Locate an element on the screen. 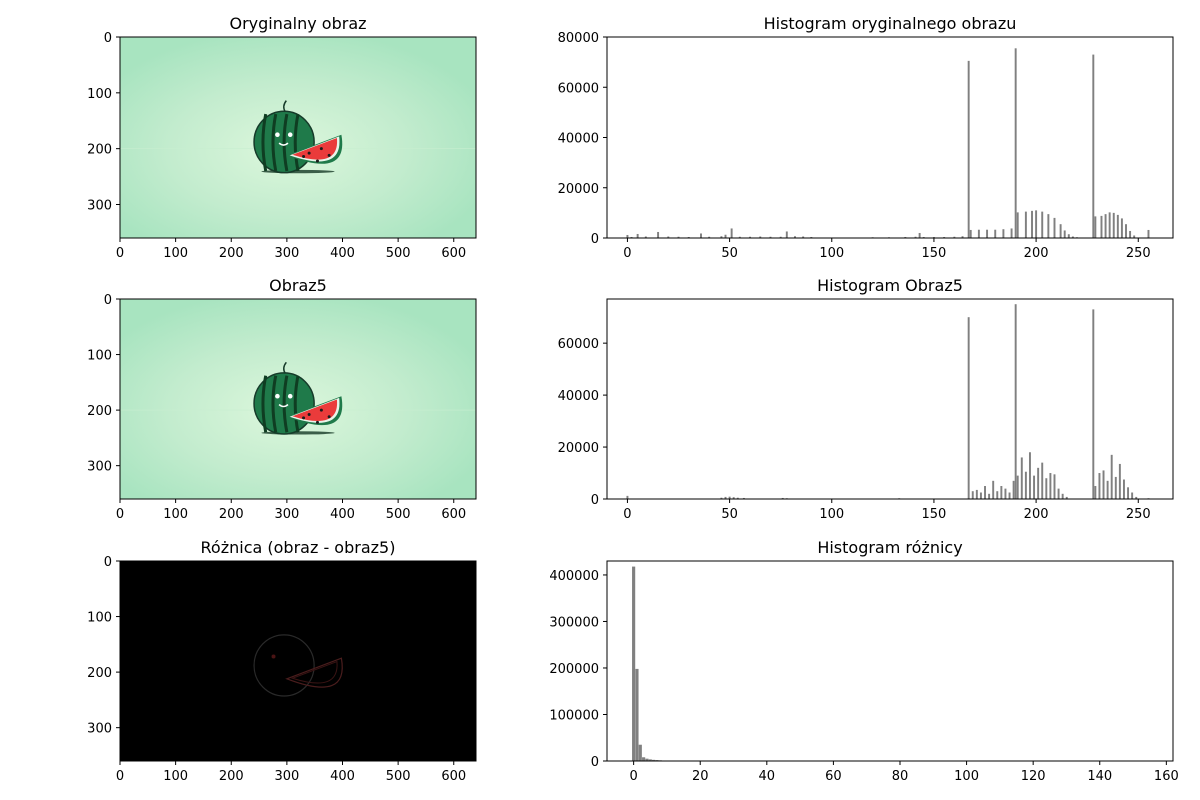 This screenshot has height=800, width=1200. slice-edge-shape is located at coordinates (314, 672).